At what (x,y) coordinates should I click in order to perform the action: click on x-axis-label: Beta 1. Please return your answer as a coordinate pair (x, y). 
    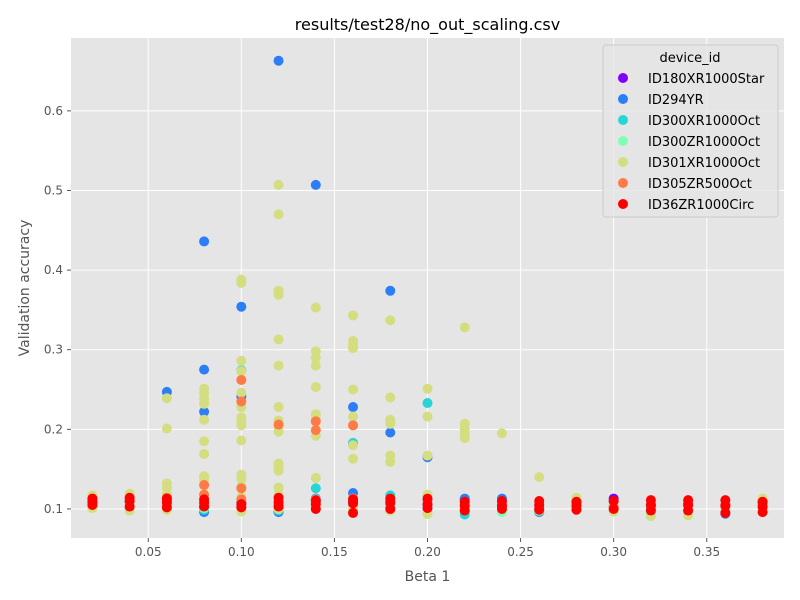
    Looking at the image, I should click on (428, 577).